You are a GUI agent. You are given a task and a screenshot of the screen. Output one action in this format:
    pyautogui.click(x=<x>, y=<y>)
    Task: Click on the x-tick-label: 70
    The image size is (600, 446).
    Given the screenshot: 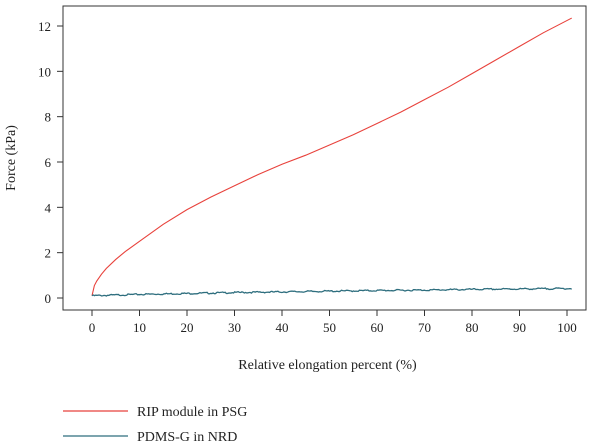 What is the action you would take?
    pyautogui.click(x=424, y=327)
    